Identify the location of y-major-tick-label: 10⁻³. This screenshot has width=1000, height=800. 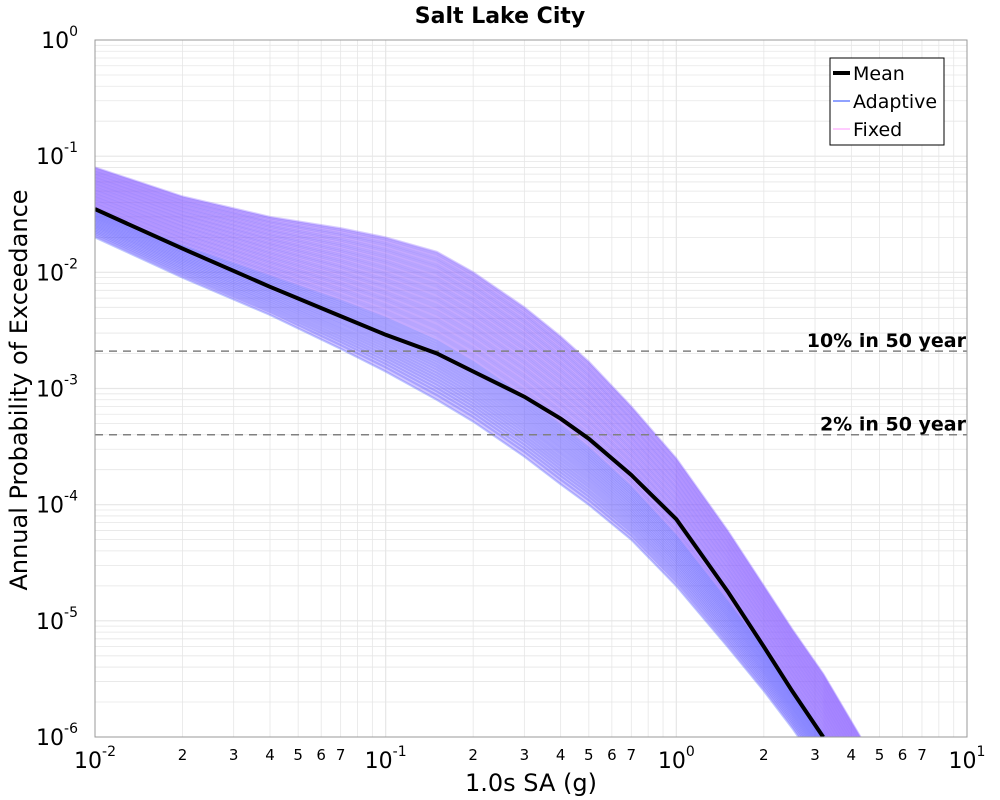
(57, 388).